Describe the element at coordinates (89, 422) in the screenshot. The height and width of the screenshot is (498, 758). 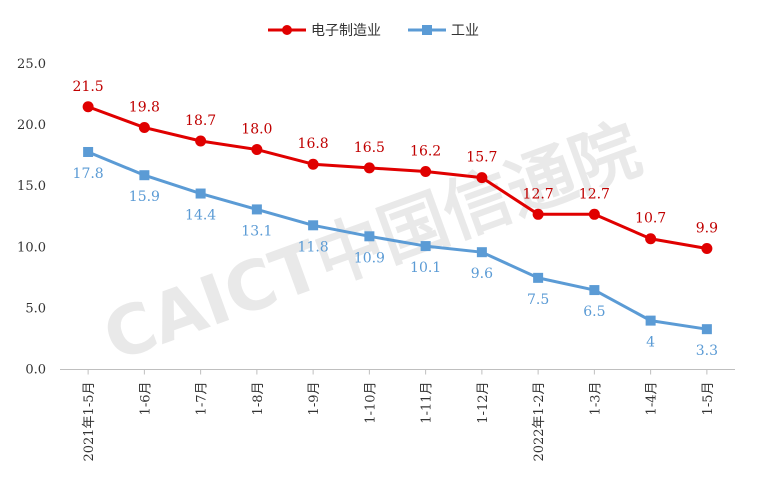
I see `x-tick-label: 2021年1-5月` at that location.